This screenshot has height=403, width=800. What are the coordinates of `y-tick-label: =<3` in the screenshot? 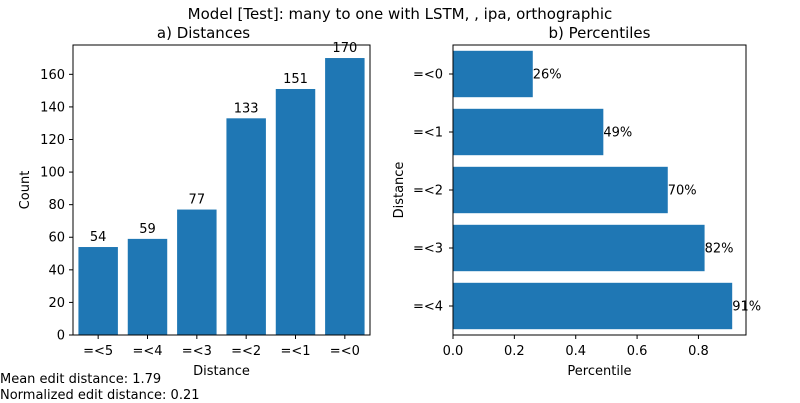 It's located at (428, 249).